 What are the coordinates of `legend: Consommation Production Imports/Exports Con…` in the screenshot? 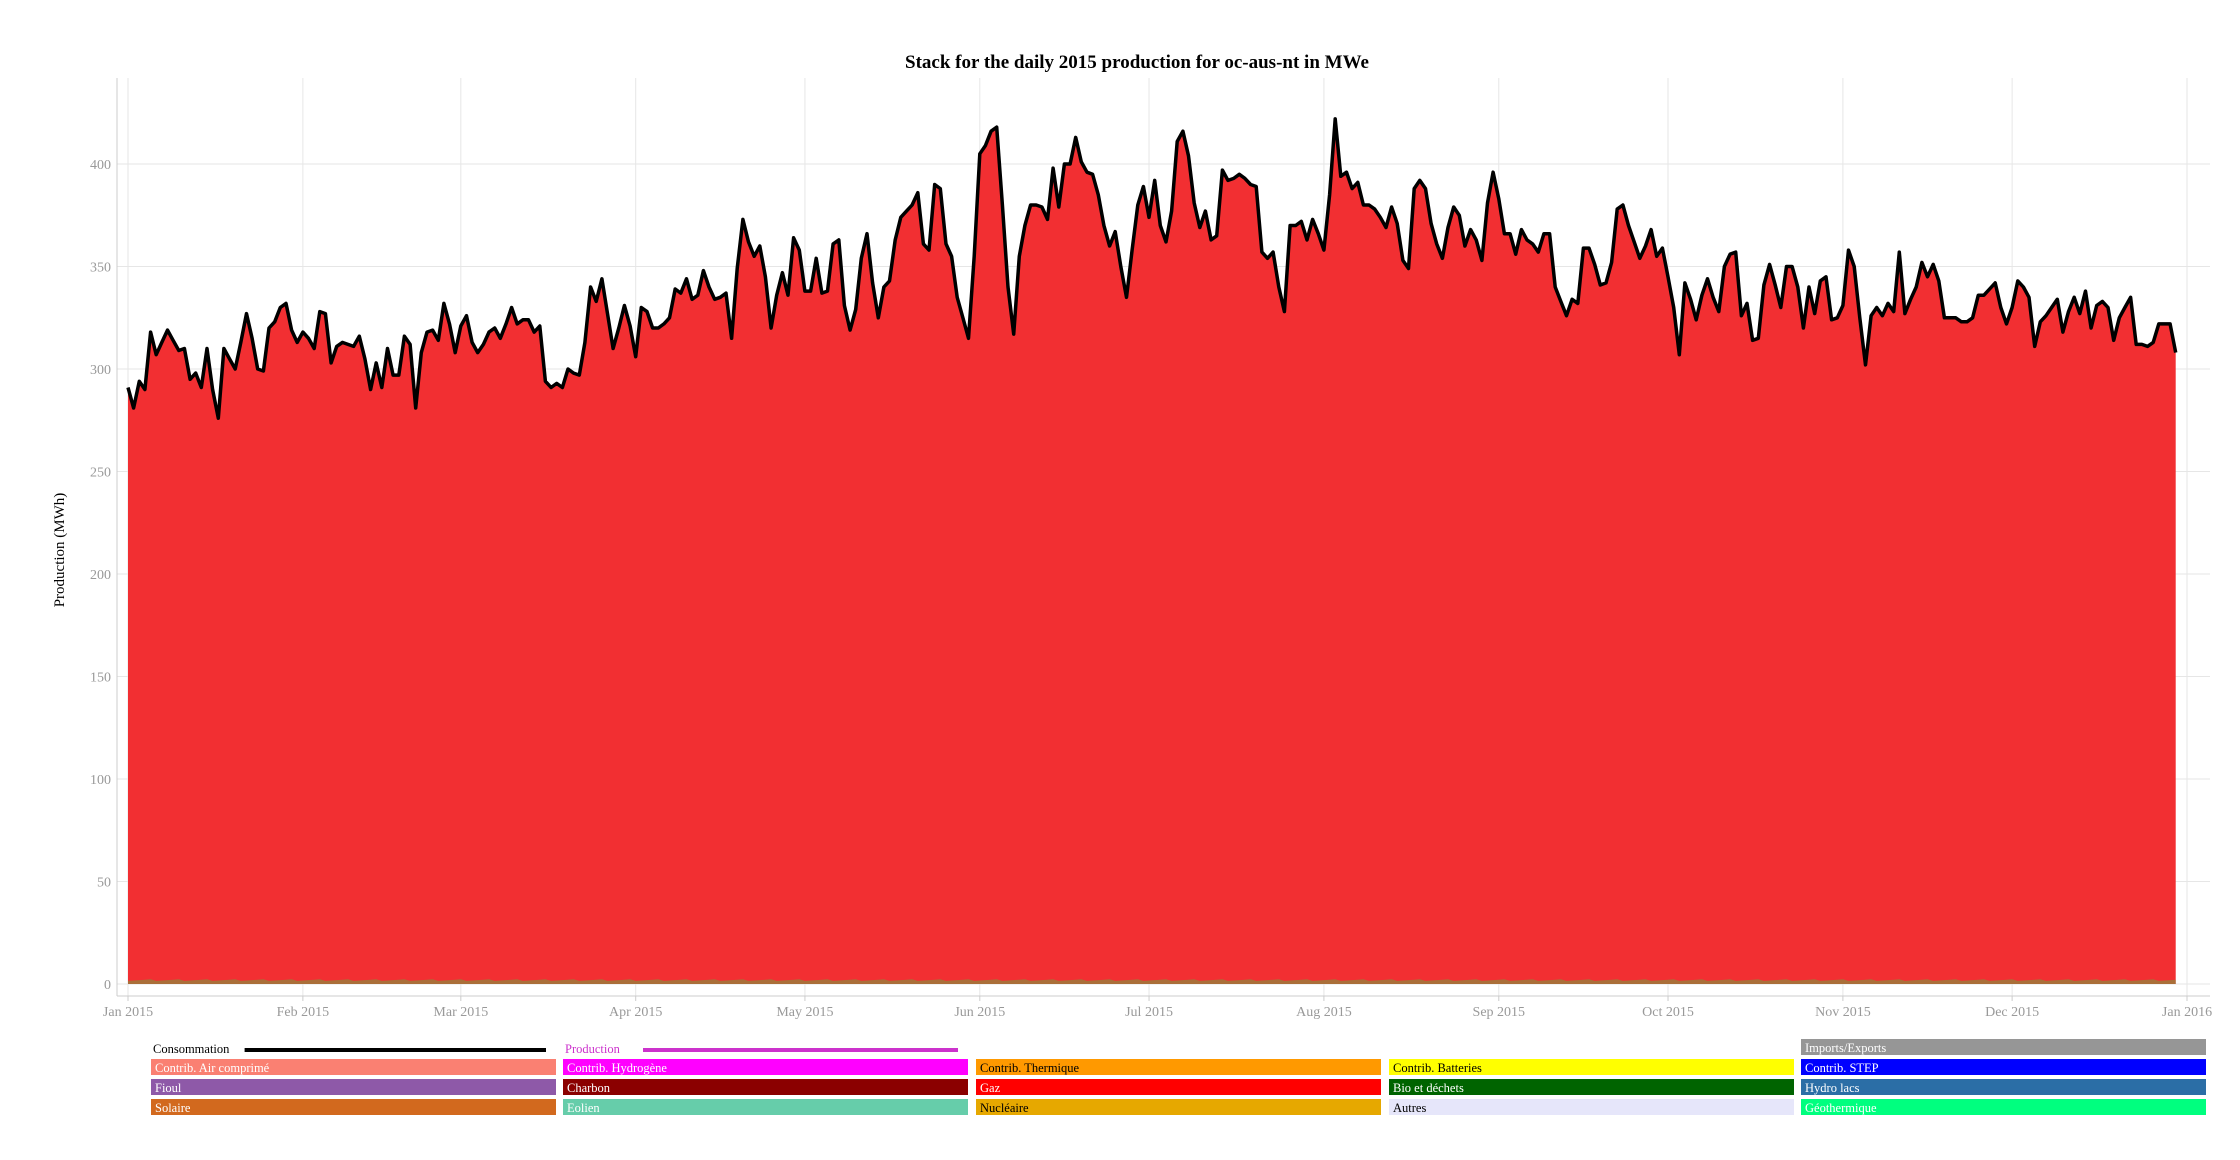 It's located at (1178, 1077).